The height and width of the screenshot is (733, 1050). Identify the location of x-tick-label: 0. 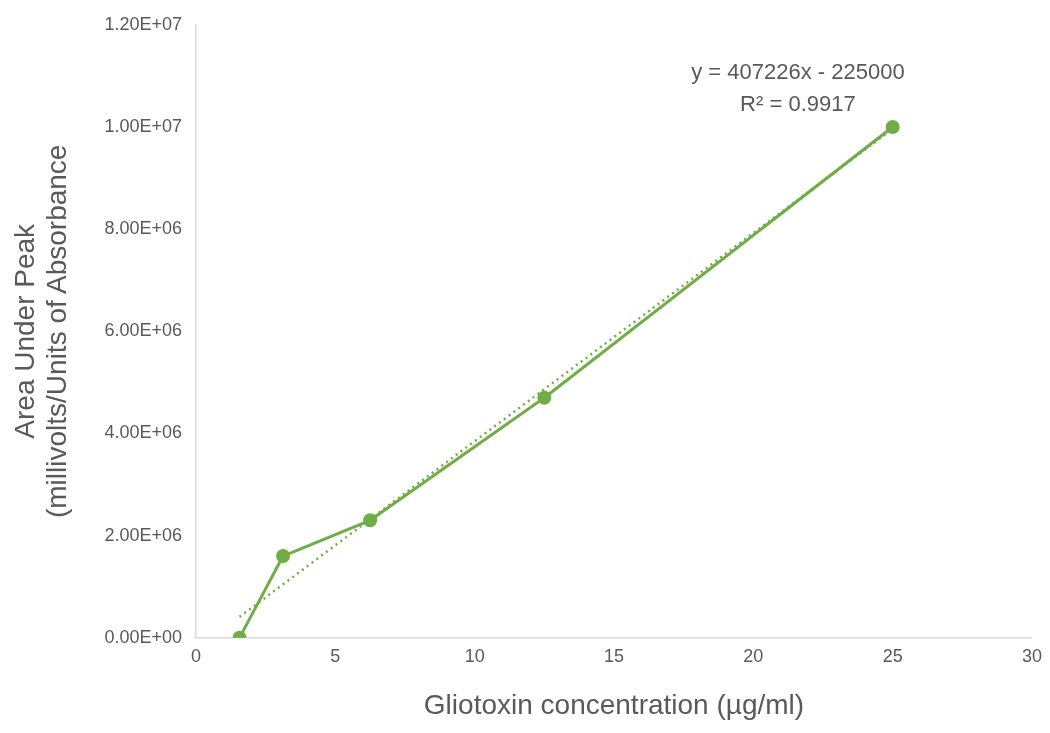
(195, 655).